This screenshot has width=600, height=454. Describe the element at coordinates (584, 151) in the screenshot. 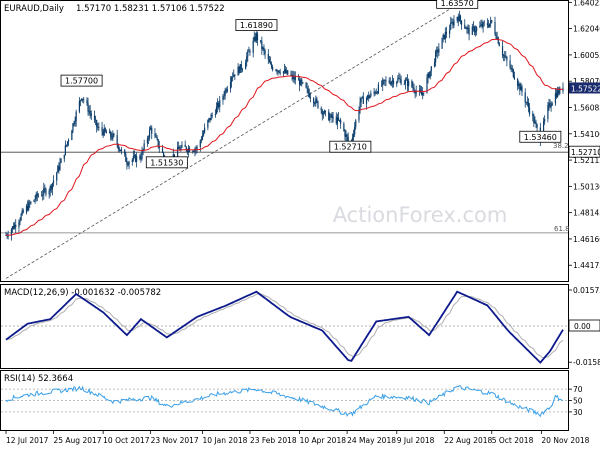

I see `level-price-box` at that location.